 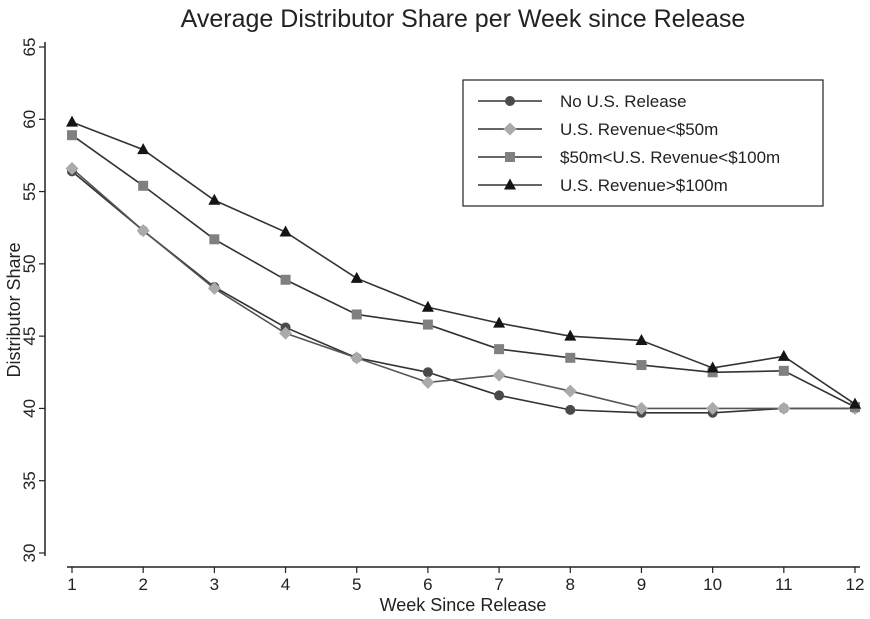 What do you see at coordinates (712, 584) in the screenshot?
I see `x-tick-label: 10` at bounding box center [712, 584].